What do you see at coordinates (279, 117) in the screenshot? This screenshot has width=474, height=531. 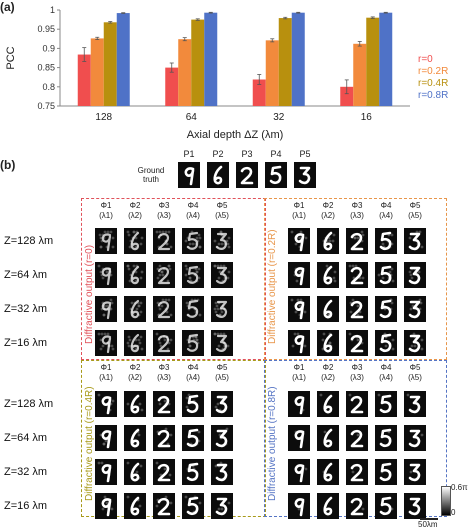 I see `x-tick-label: 32` at bounding box center [279, 117].